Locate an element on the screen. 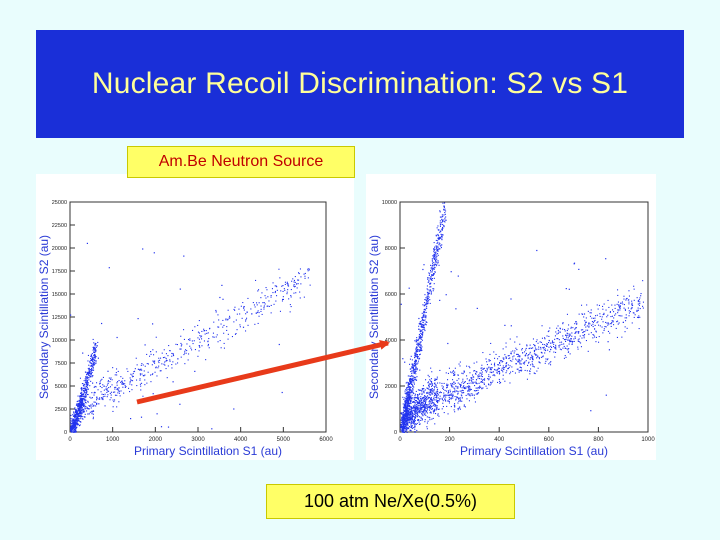 The height and width of the screenshot is (540, 720). outlier-point is located at coordinates (423, 269).